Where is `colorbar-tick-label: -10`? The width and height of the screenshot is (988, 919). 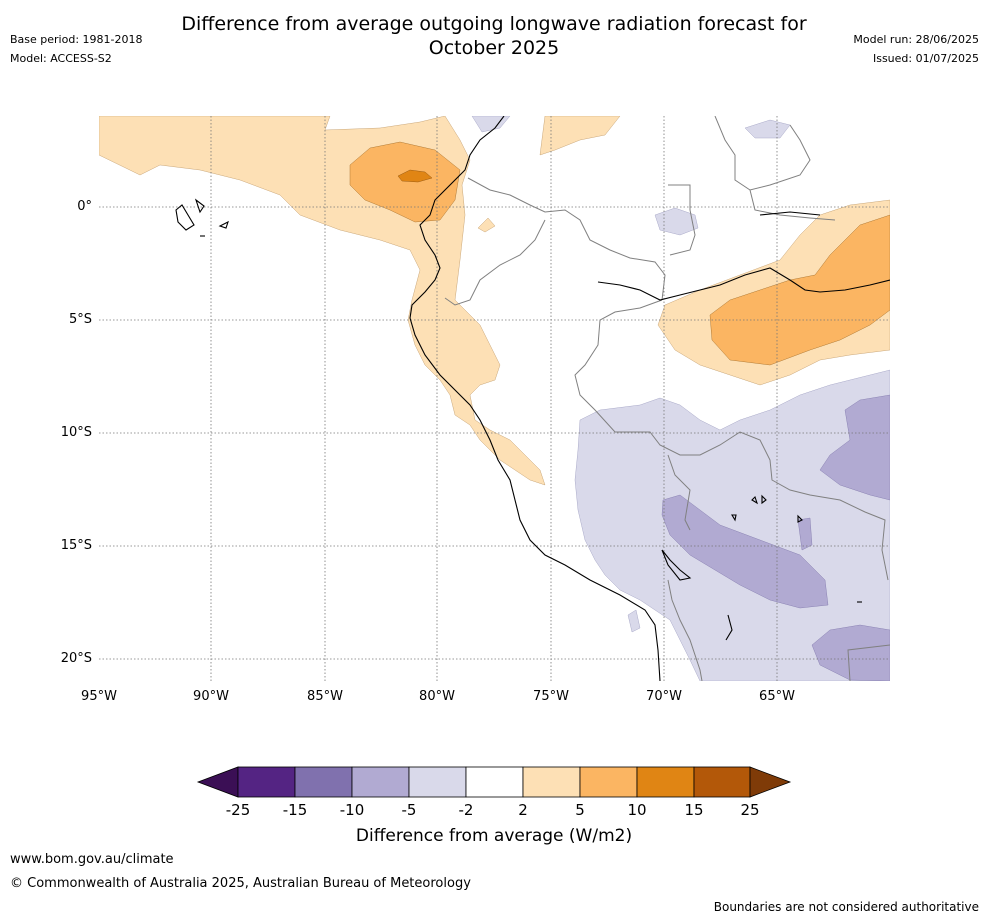
colorbar-tick-label: -10 is located at coordinates (352, 810).